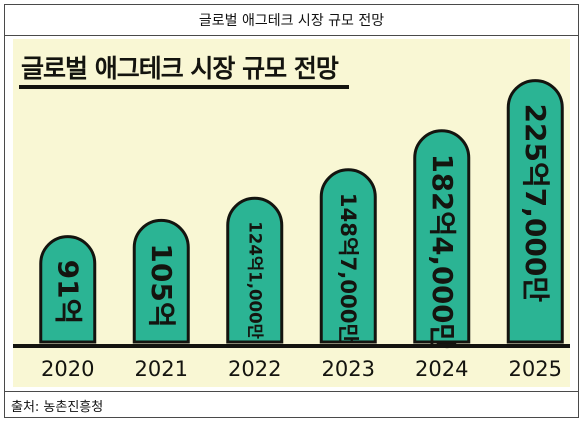 Image resolution: width=585 pixels, height=424 pixels. Describe the element at coordinates (535, 369) in the screenshot. I see `x-tick-label-2025: 2025` at that location.